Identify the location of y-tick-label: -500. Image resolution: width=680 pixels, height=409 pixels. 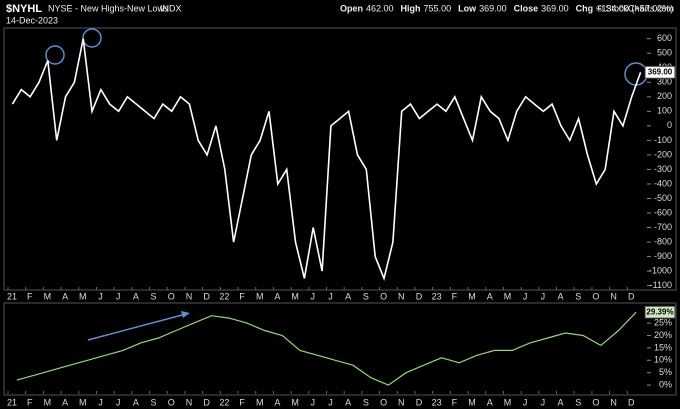
(663, 198).